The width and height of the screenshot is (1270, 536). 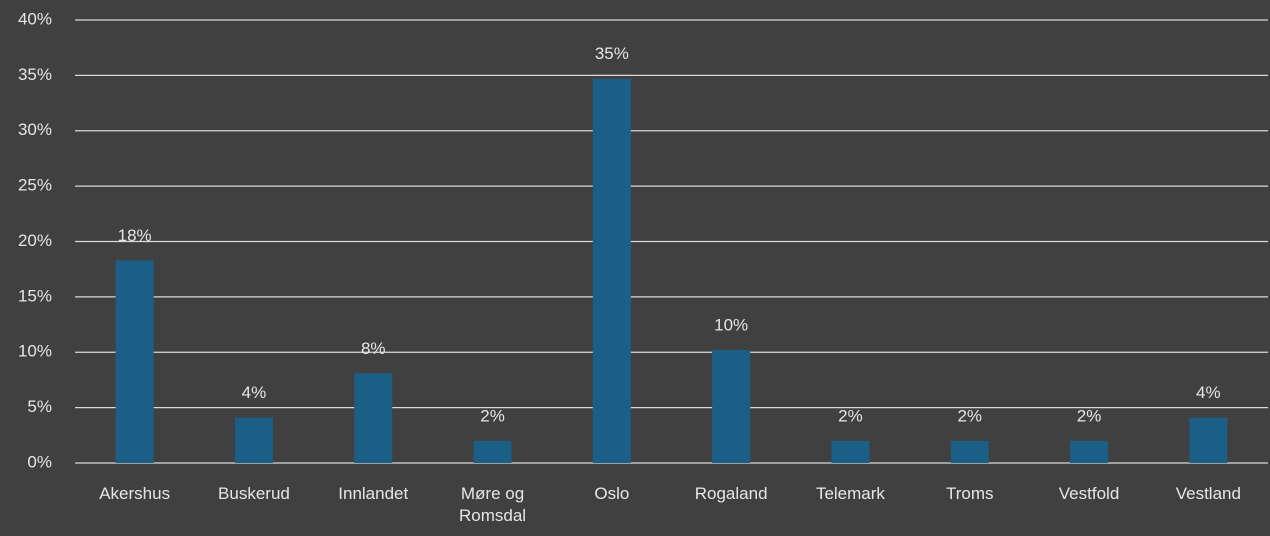 What do you see at coordinates (39, 461) in the screenshot?
I see `y-tick-label: 0%` at bounding box center [39, 461].